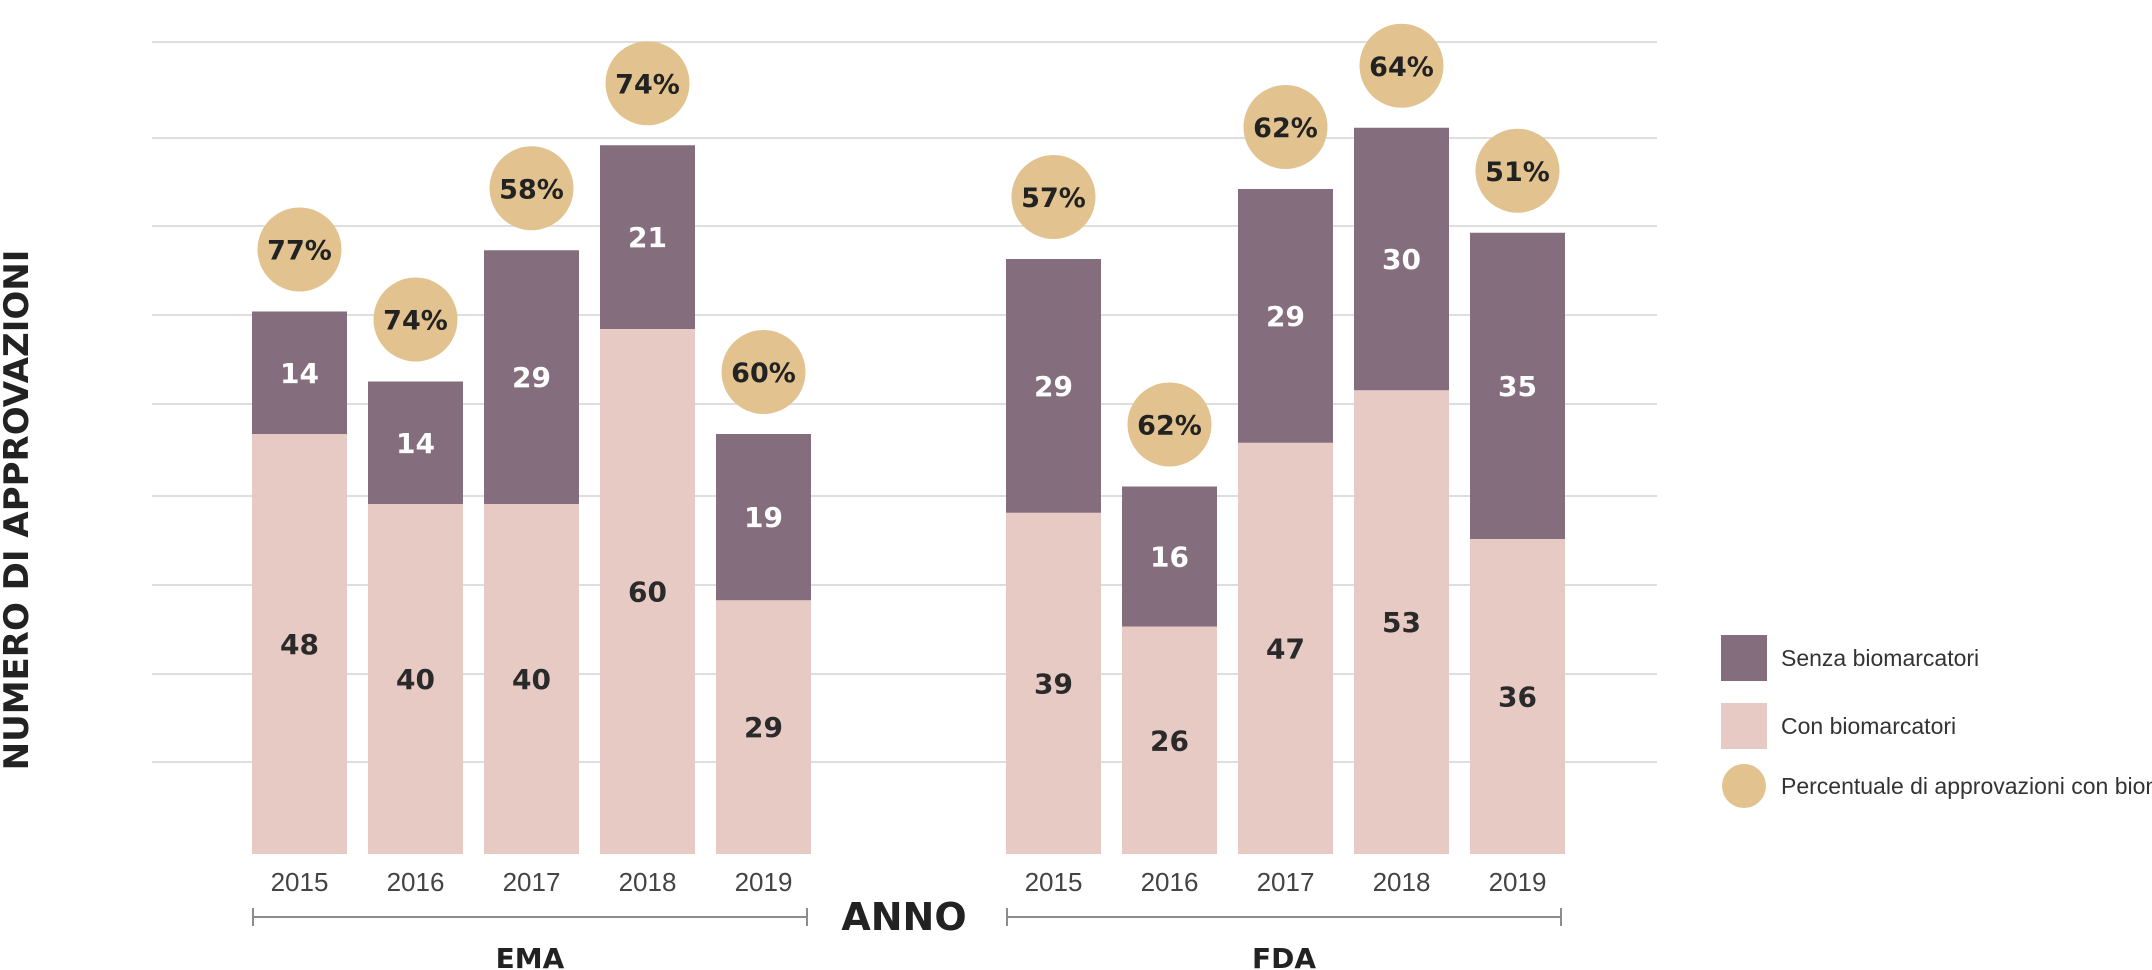  I want to click on value-label-con: 36, so click(1517, 697).